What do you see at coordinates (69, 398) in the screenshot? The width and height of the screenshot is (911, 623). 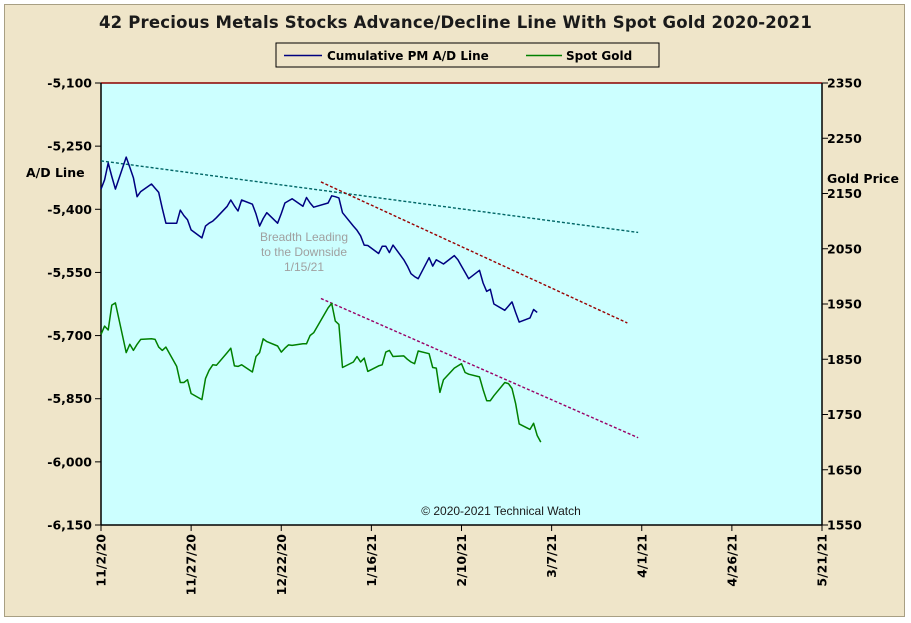 I see `left-tick-label: -5,850` at bounding box center [69, 398].